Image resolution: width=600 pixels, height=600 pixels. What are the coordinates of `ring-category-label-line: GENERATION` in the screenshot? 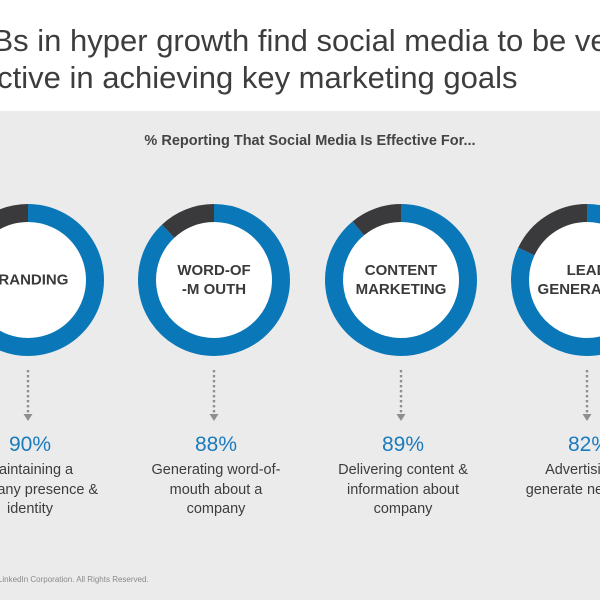 It's located at (568, 289).